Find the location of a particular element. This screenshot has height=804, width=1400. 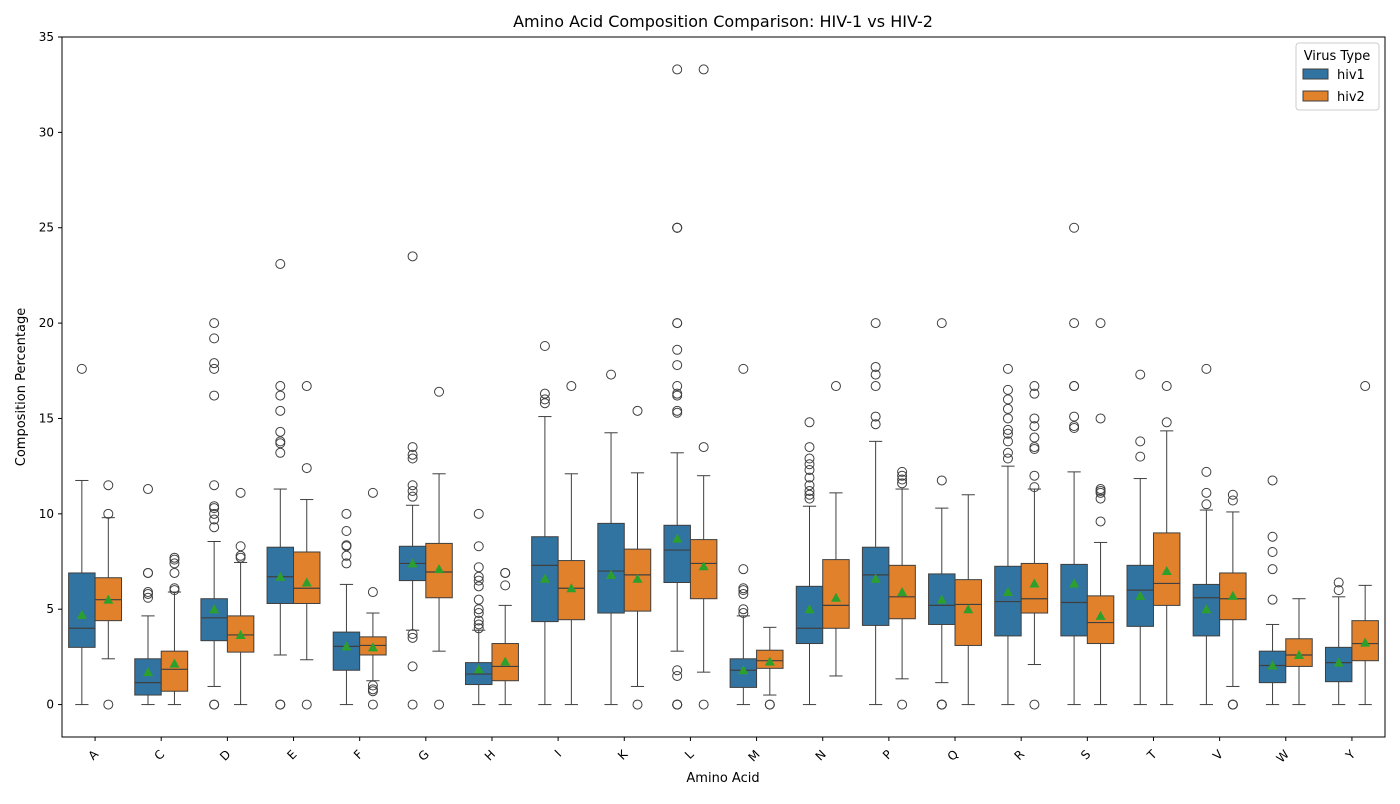

box-L-hiv2 is located at coordinates (703, 387).